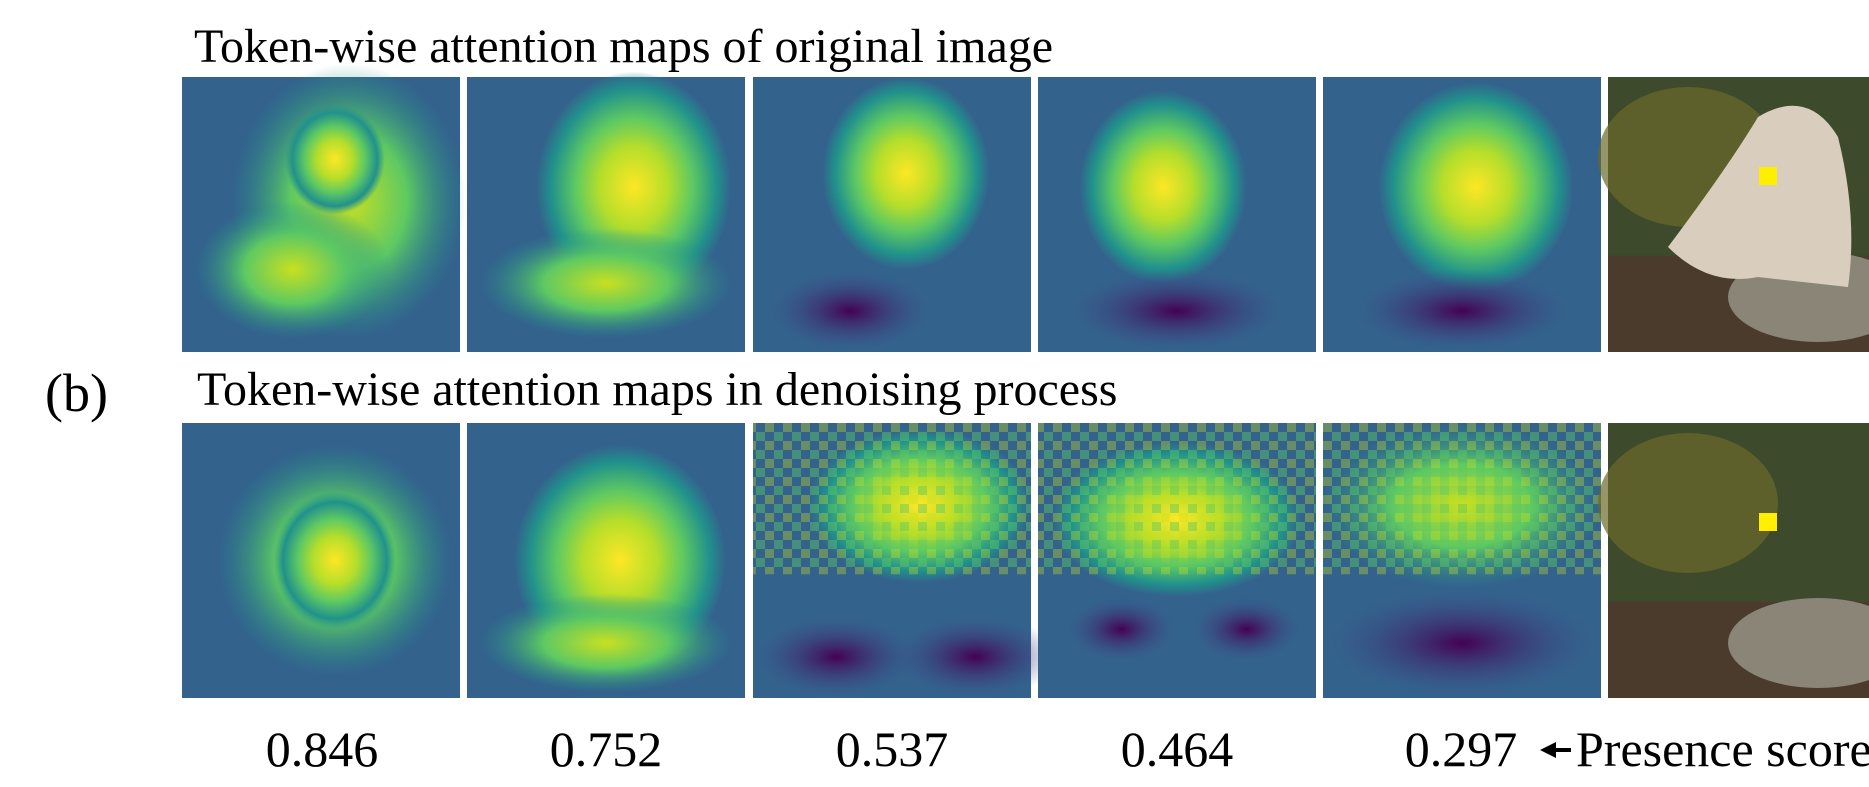  I want to click on photo-foliage, so click(1688, 503).